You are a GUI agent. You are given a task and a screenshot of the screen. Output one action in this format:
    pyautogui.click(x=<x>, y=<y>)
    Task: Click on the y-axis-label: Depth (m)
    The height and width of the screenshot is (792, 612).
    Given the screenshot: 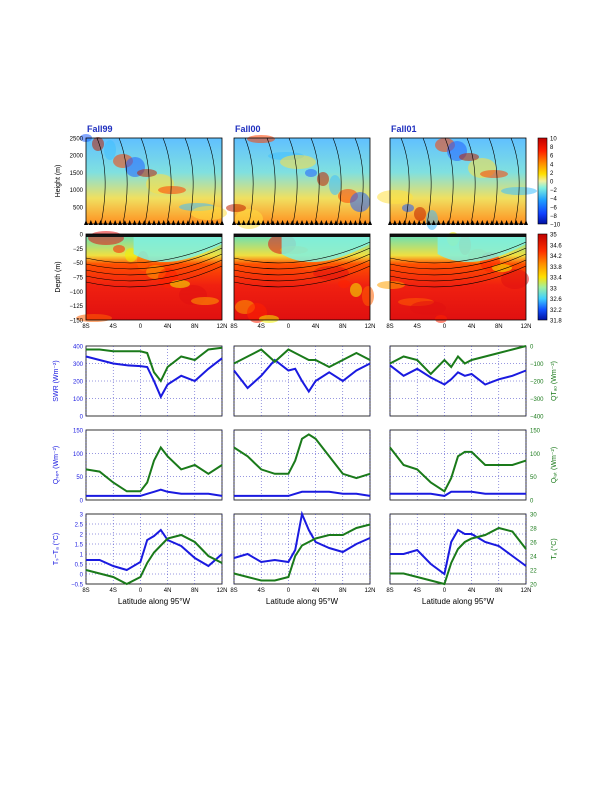 What is the action you would take?
    pyautogui.click(x=58, y=276)
    